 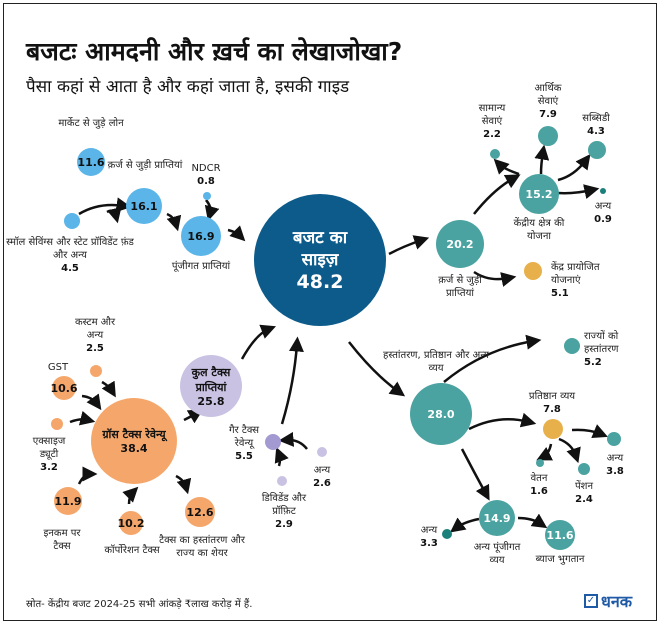 I want to click on economic-services-label: आर्थिक सेवाएं 7.9, so click(x=548, y=101).